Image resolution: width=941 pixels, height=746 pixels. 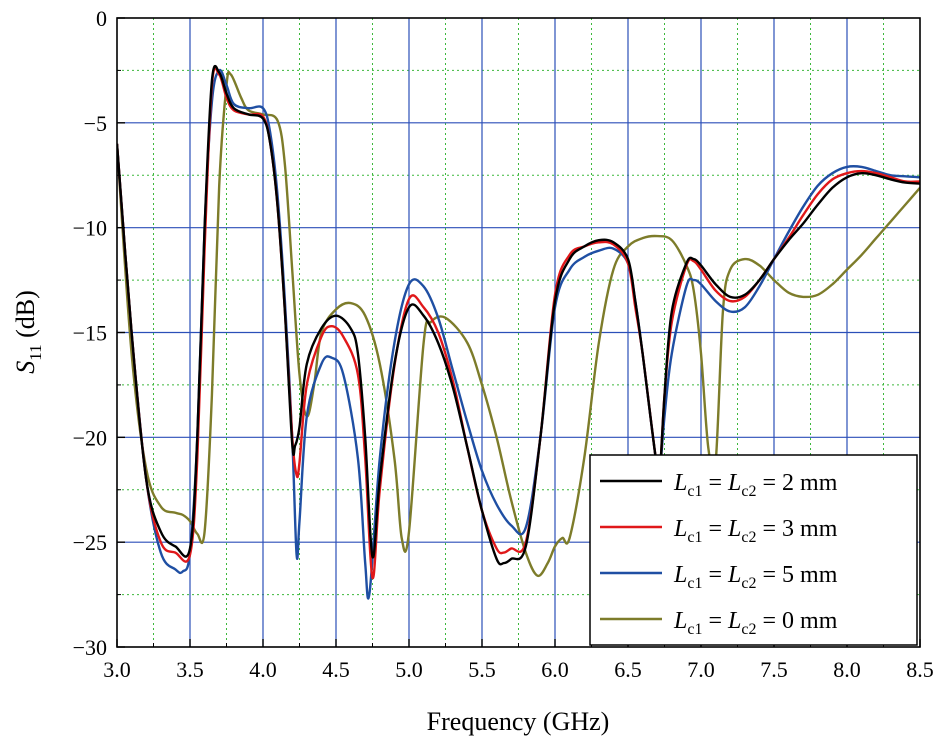 What do you see at coordinates (90, 228) in the screenshot?
I see `y-tick-label: −10` at bounding box center [90, 228].